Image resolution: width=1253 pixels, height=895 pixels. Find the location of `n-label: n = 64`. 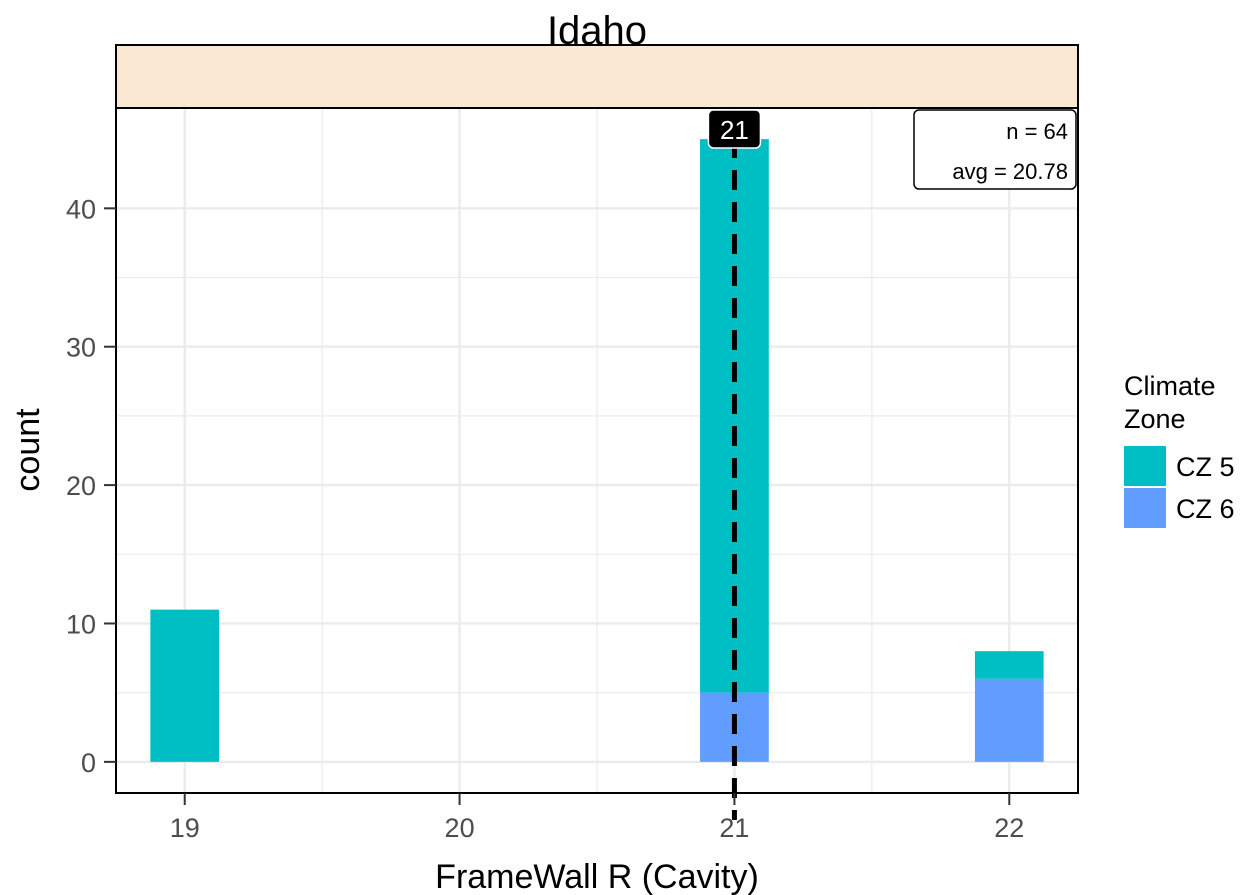

n-label: n = 64 is located at coordinates (1037, 131).